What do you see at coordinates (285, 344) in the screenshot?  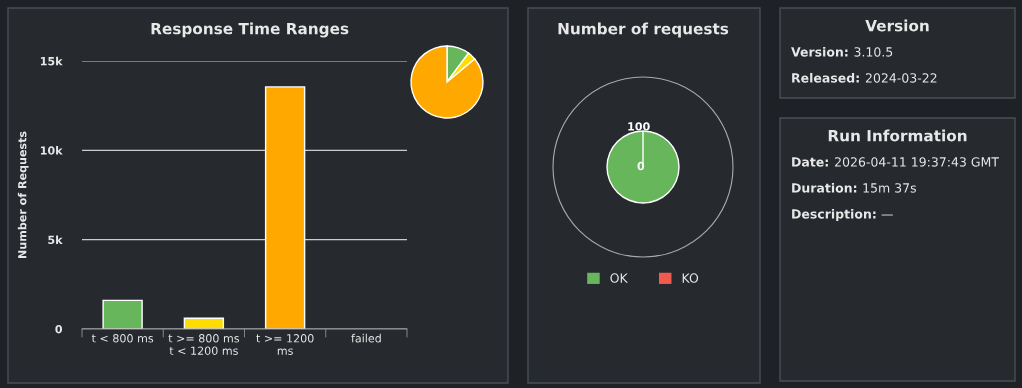 I see `x-tick-label: t >= 1200 ms` at bounding box center [285, 344].